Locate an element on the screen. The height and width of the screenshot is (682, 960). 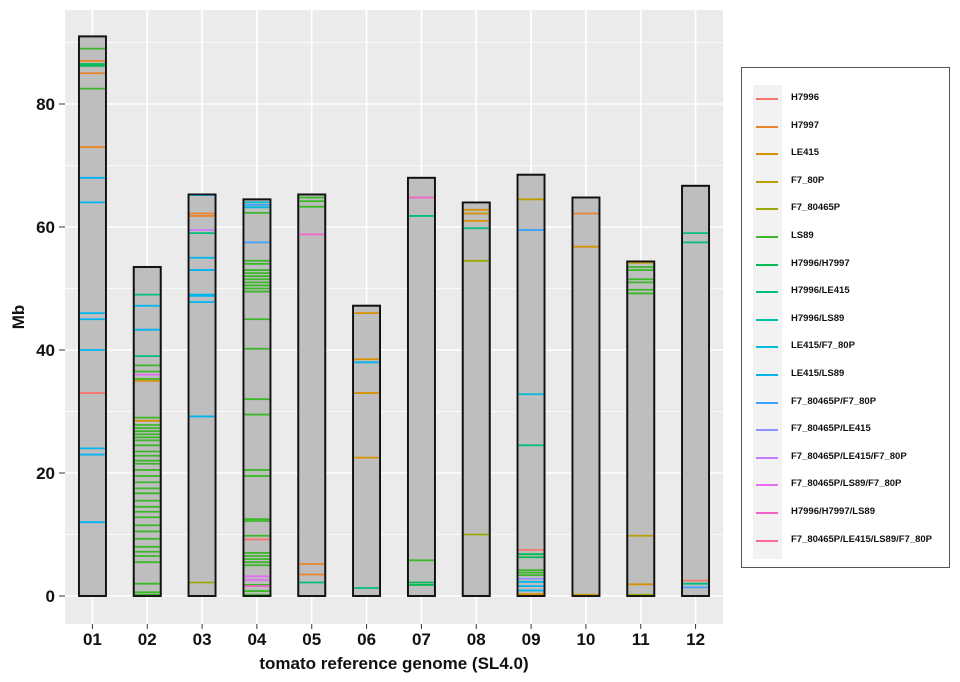
x-axis-label: tomato reference genome (SL4.0) is located at coordinates (393, 663).